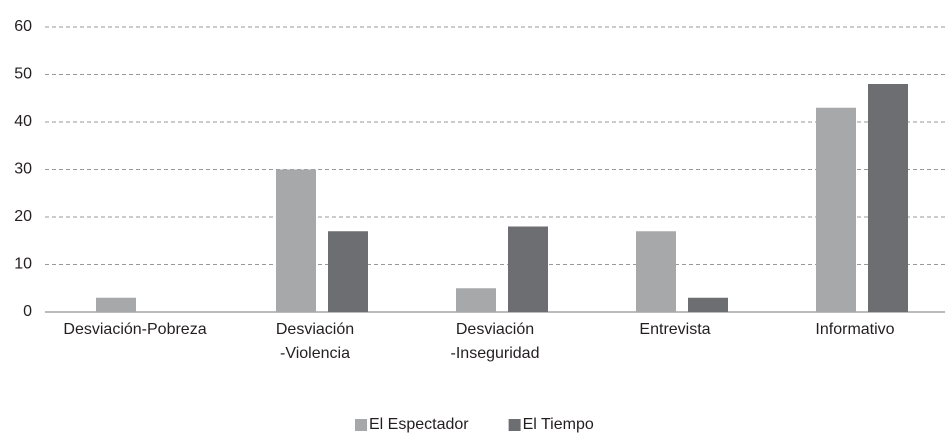 This screenshot has height=440, width=952. What do you see at coordinates (558, 424) in the screenshot?
I see `legend-label: El Tiempo` at bounding box center [558, 424].